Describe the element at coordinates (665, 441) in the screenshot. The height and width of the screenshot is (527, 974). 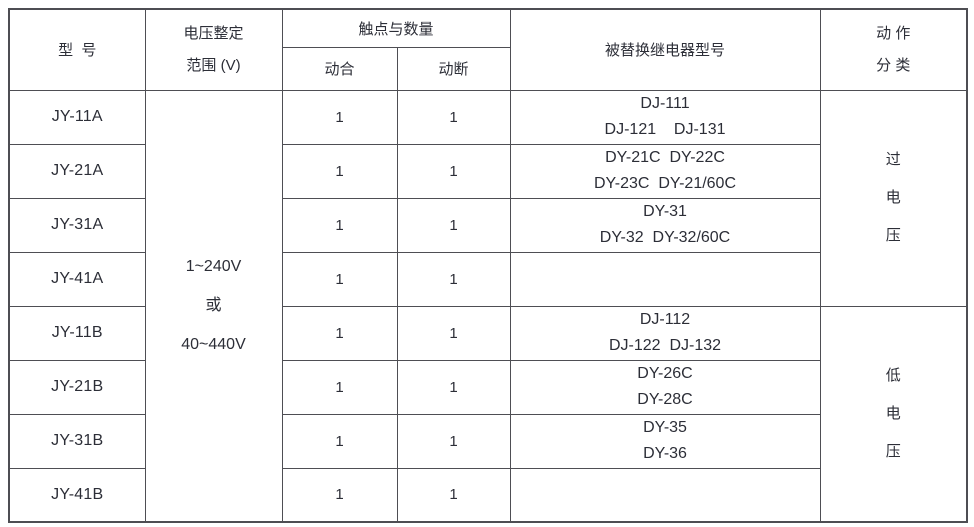
I see `replaced-models-cell: DY-35 DY-36` at that location.